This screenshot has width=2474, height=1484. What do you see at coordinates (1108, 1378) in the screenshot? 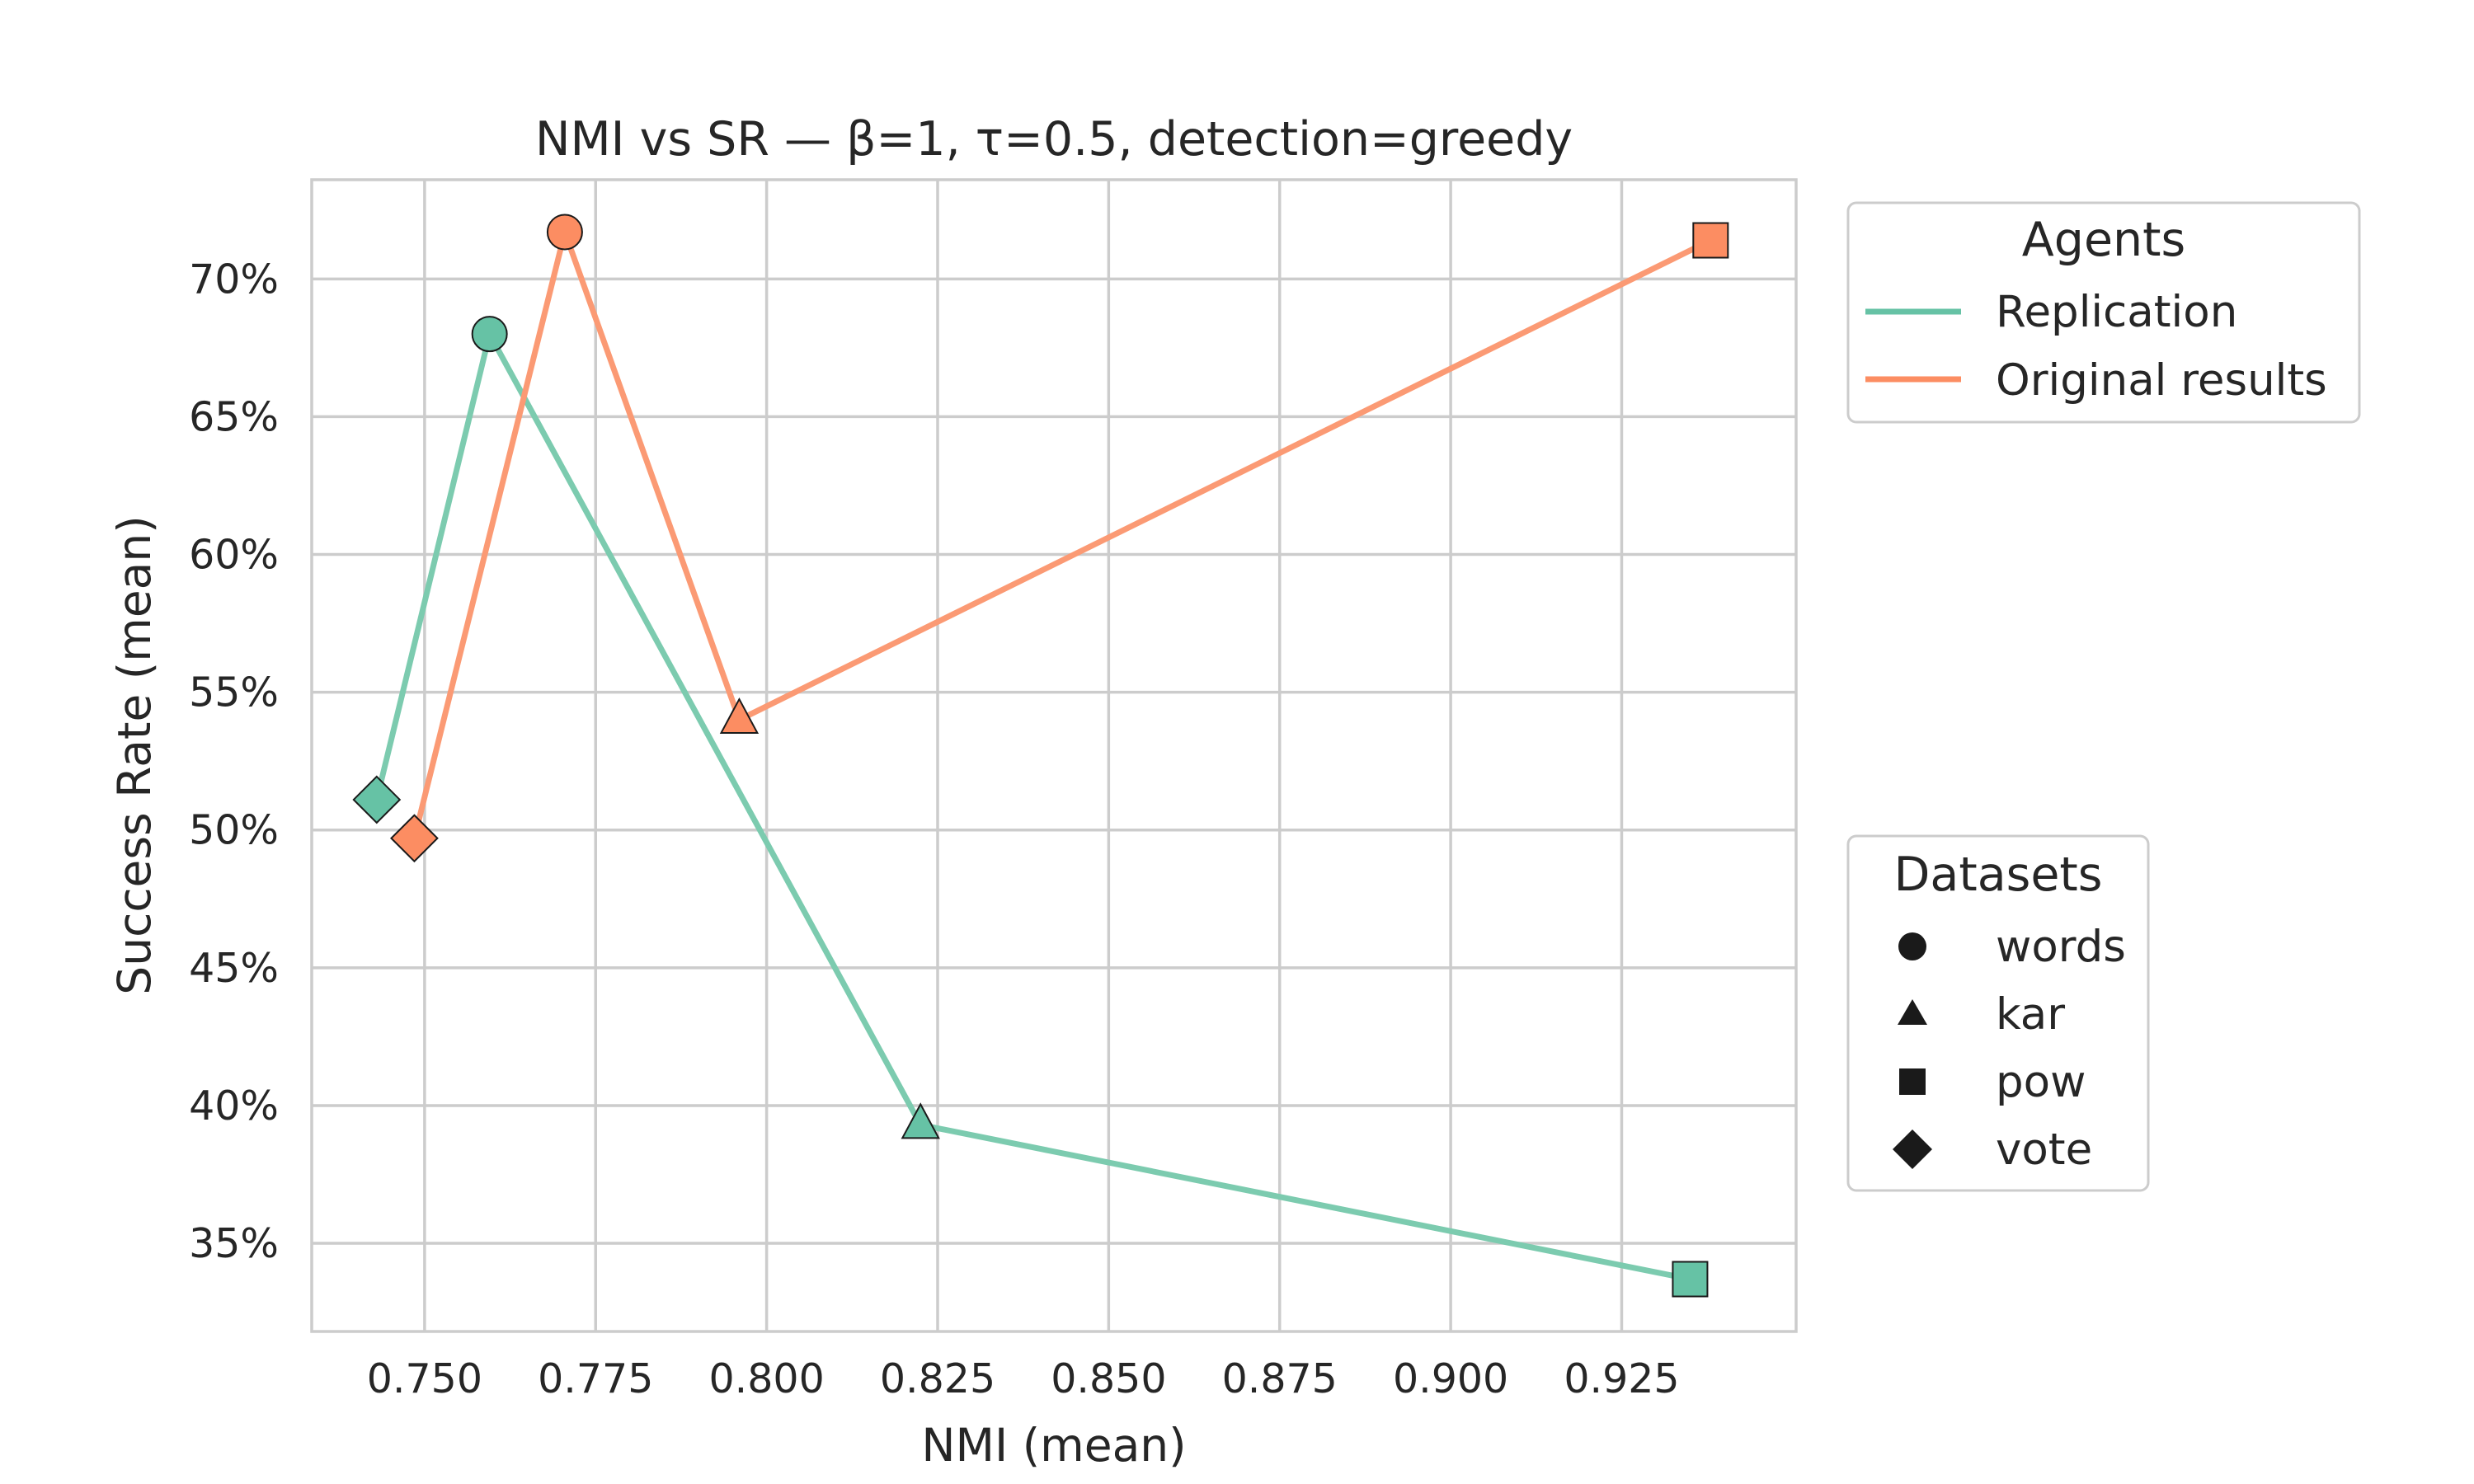
I see `x-tick-label: 0.850` at bounding box center [1108, 1378].